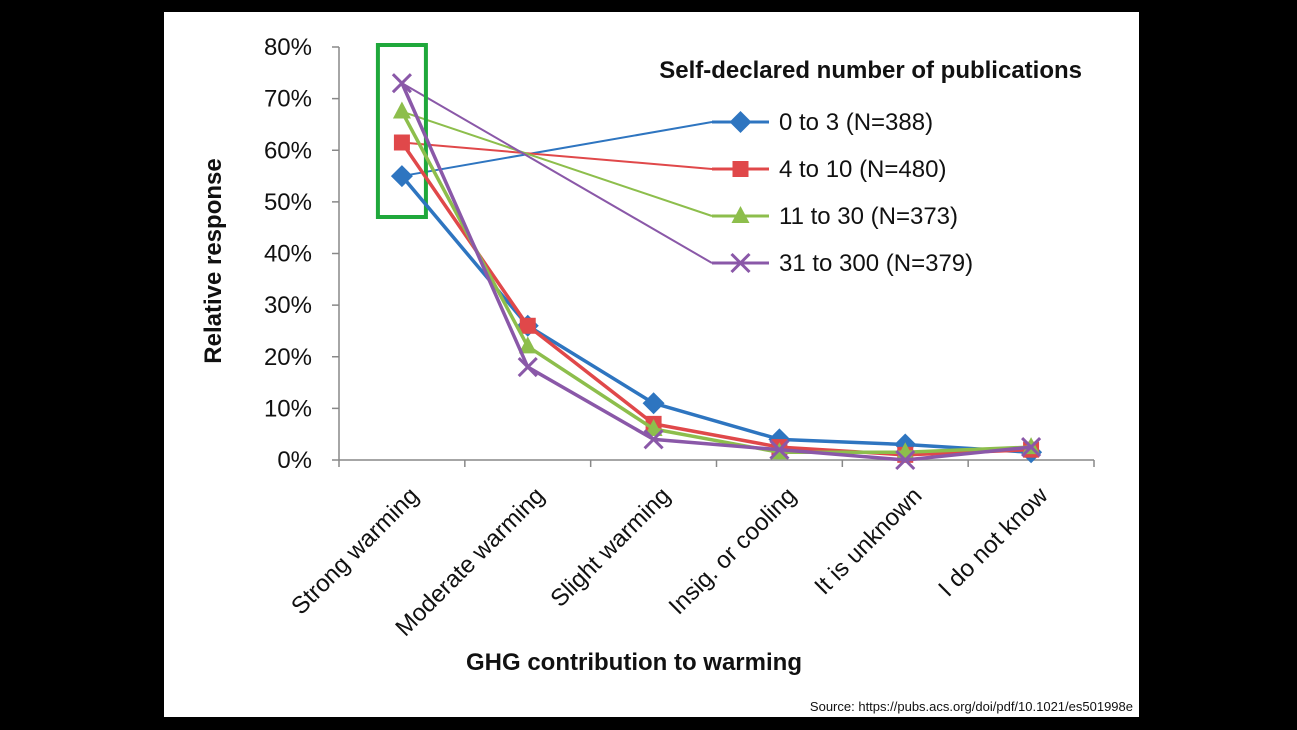 The image size is (1297, 730). I want to click on x-tick-label: Slight warming, so click(610, 547).